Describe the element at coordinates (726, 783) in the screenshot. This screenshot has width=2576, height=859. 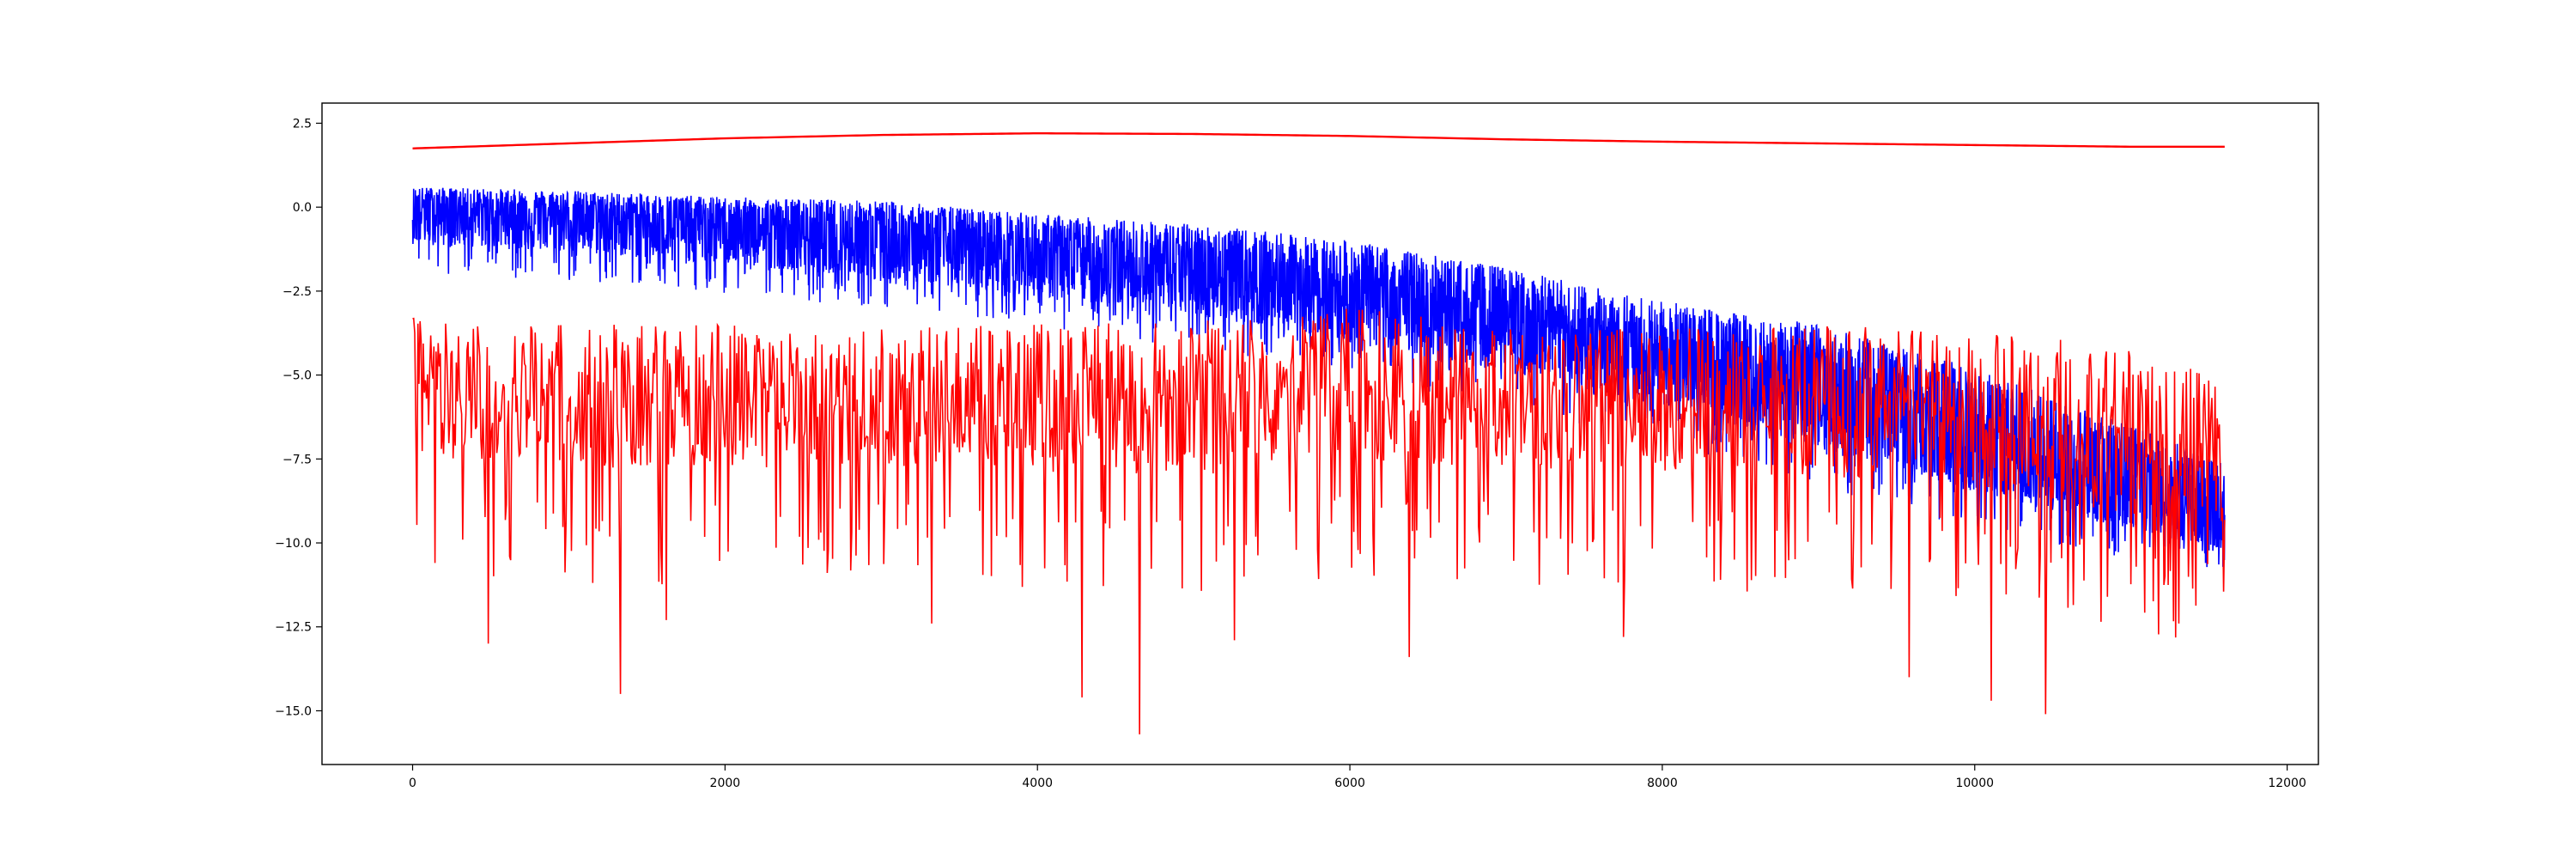
I see `x-tick-label: 2000` at that location.